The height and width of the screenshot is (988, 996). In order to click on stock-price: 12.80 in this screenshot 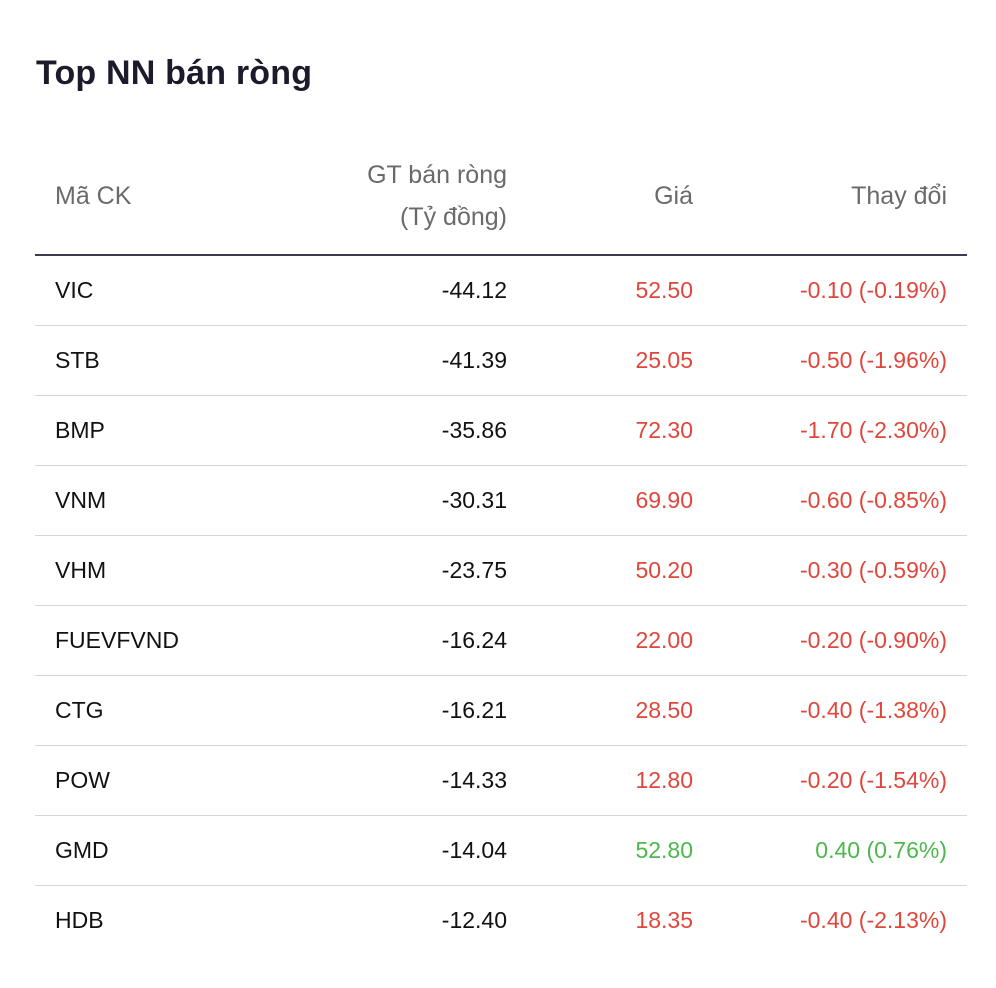, I will do `click(620, 780)`.